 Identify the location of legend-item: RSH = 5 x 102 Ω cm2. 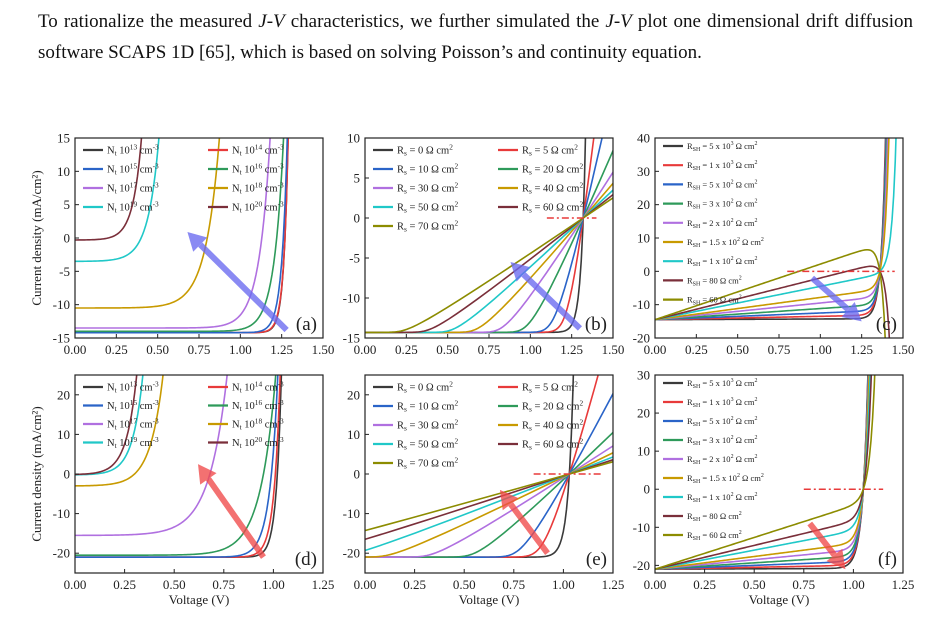
(710, 185).